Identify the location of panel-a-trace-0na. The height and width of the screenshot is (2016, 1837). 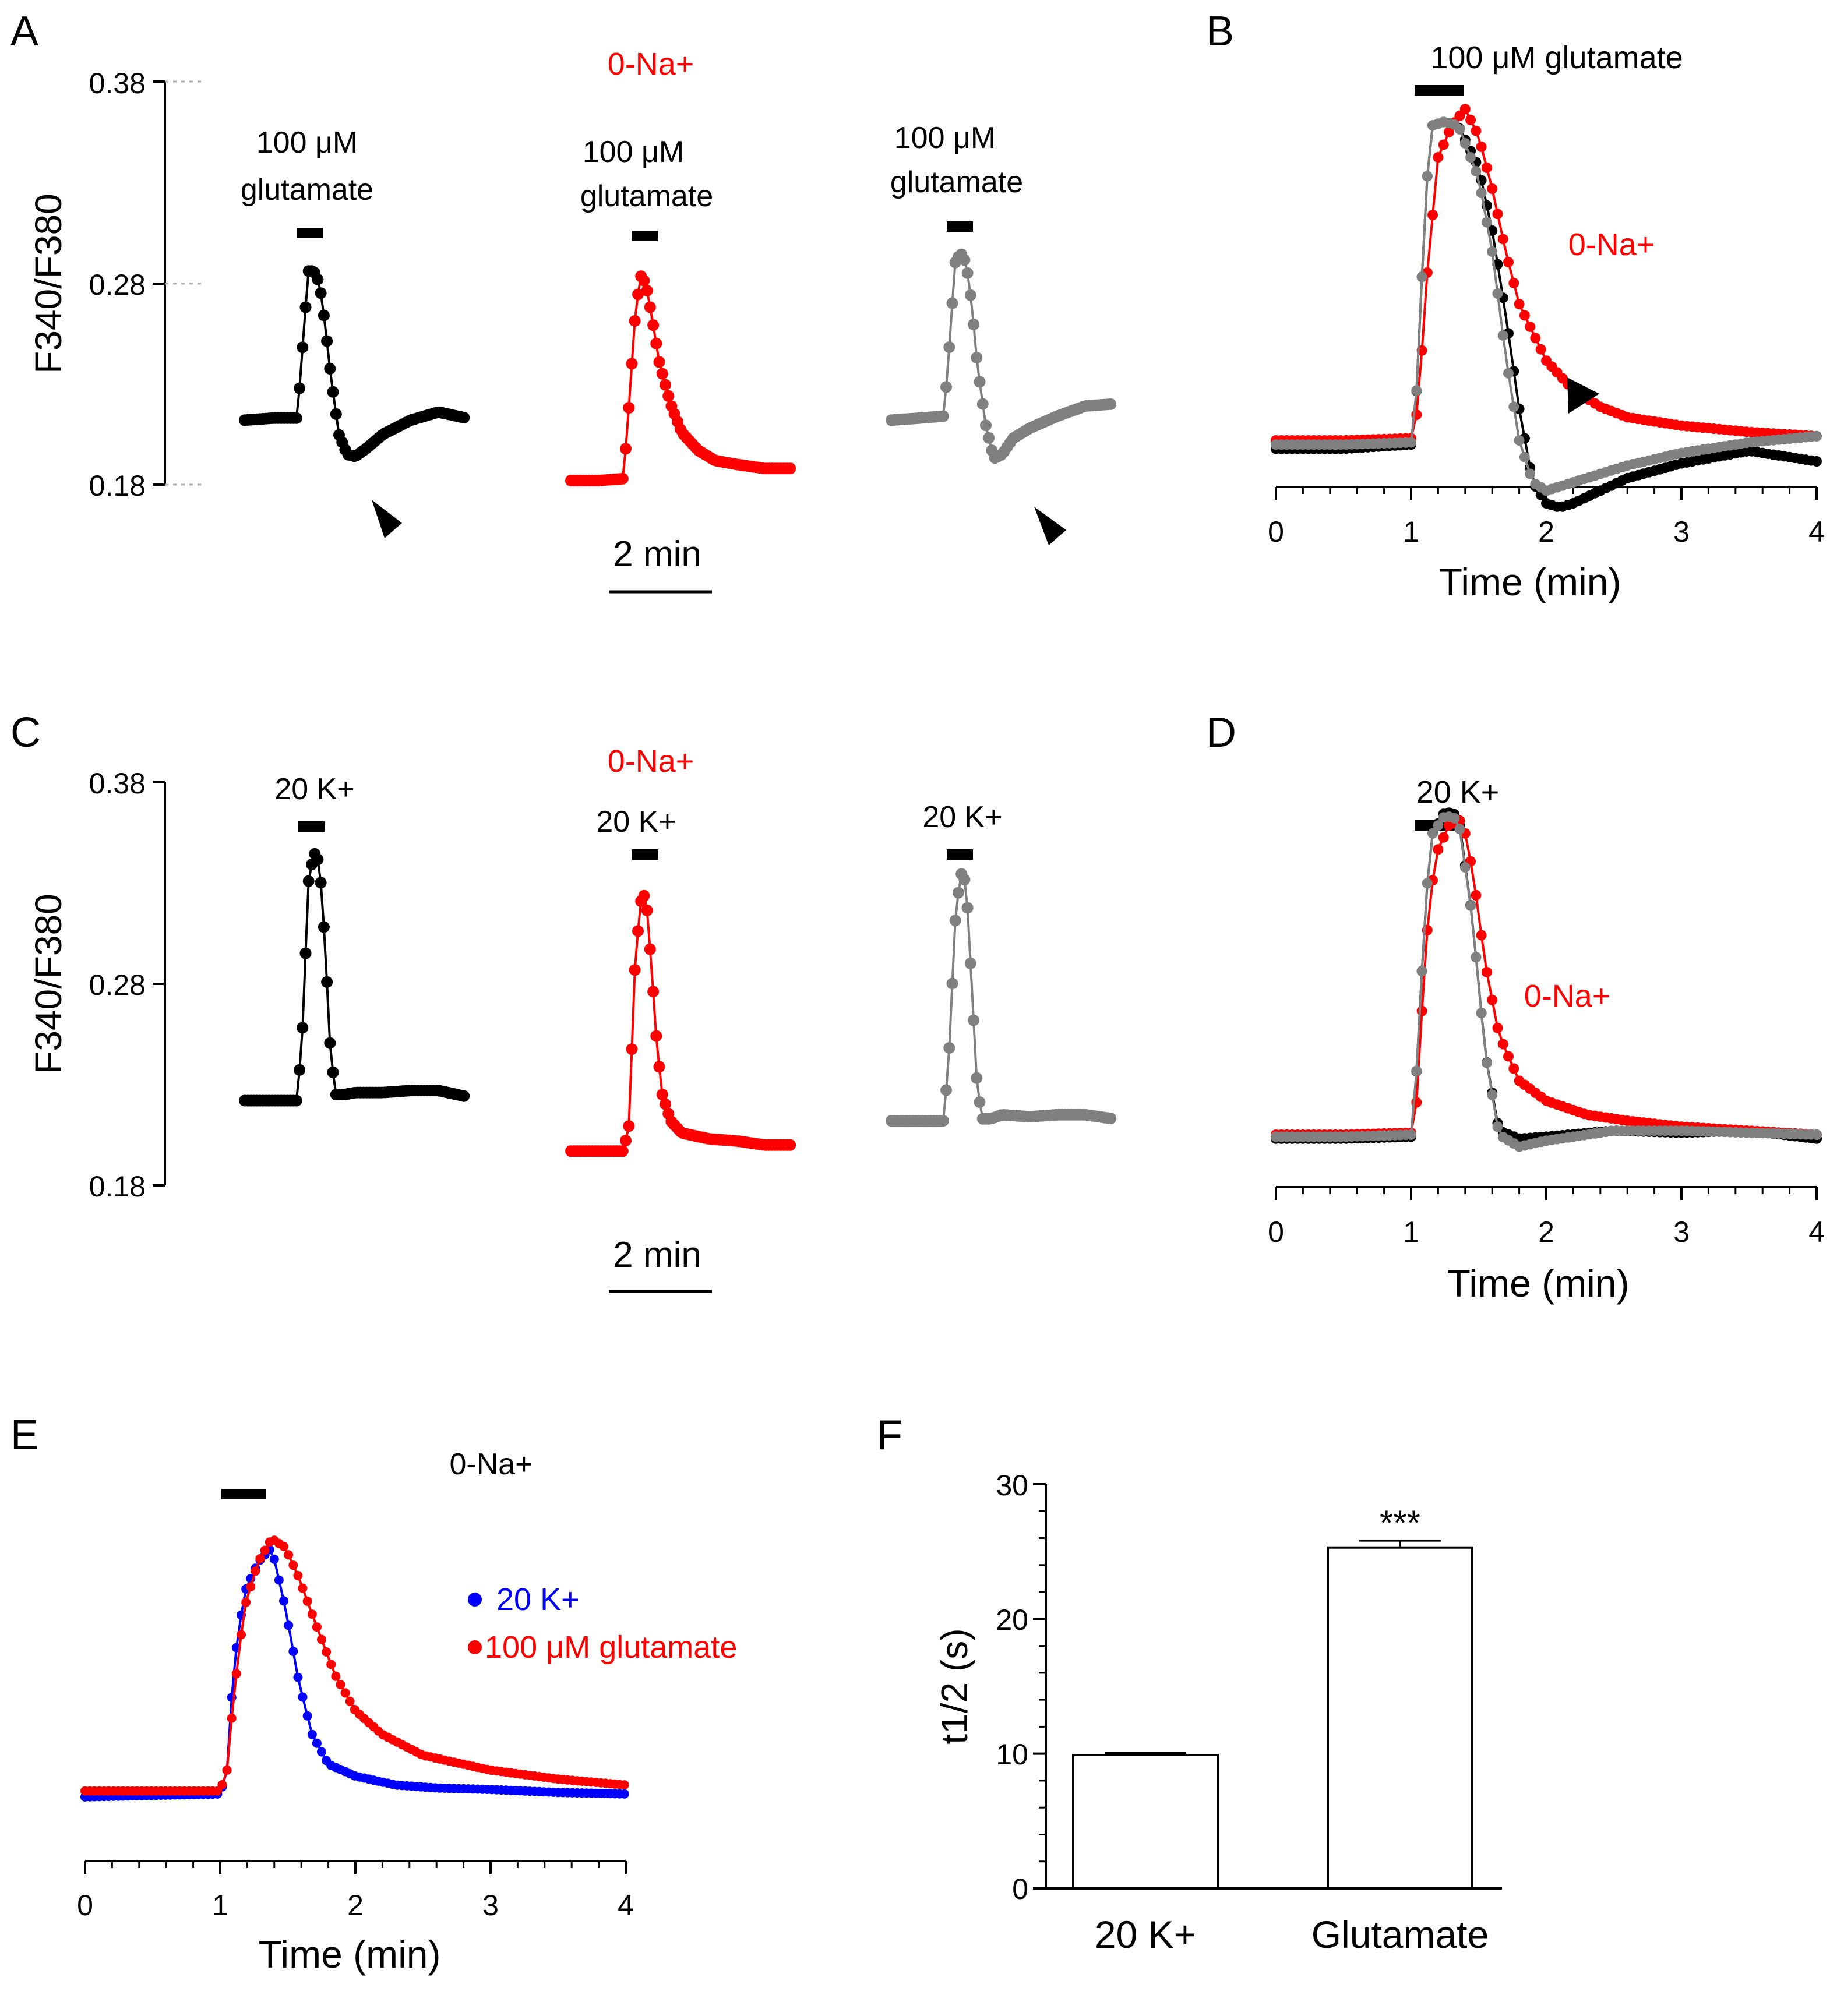
(680, 378).